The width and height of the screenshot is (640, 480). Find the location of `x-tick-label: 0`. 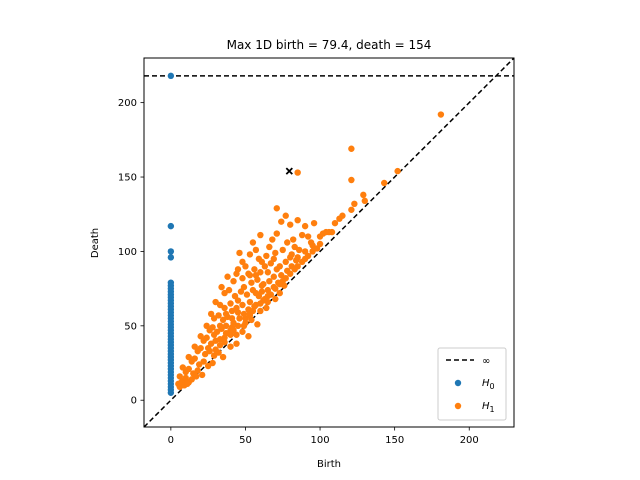

x-tick-label: 0 is located at coordinates (171, 440).